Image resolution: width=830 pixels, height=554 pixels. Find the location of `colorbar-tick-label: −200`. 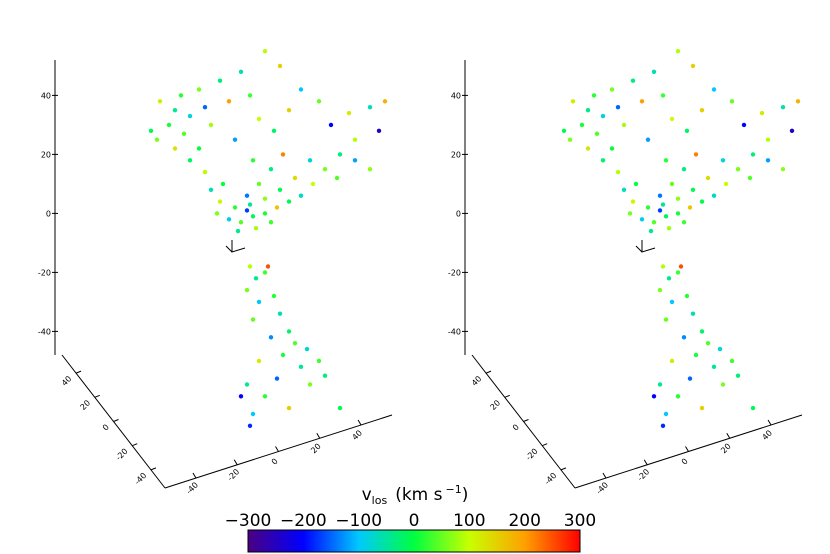

colorbar-tick-label: −200 is located at coordinates (303, 521).